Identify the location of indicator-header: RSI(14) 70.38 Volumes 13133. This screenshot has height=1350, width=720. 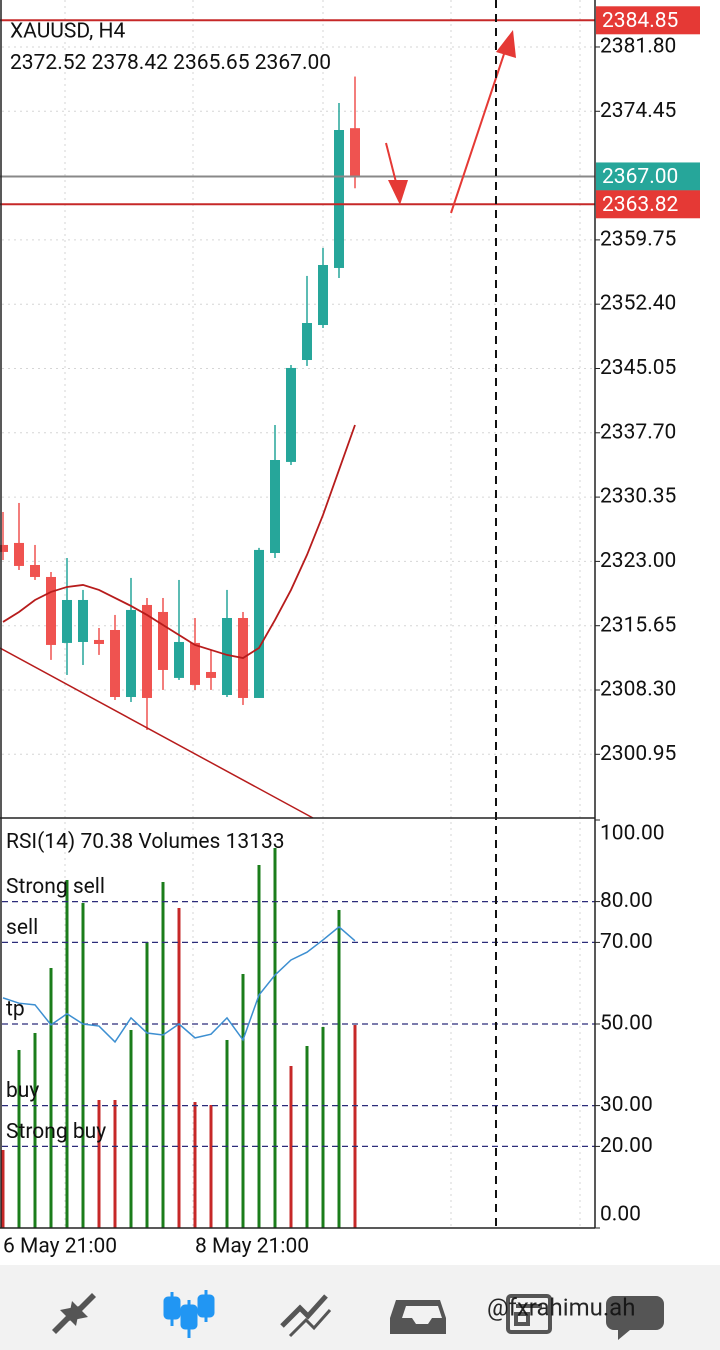
(145, 842).